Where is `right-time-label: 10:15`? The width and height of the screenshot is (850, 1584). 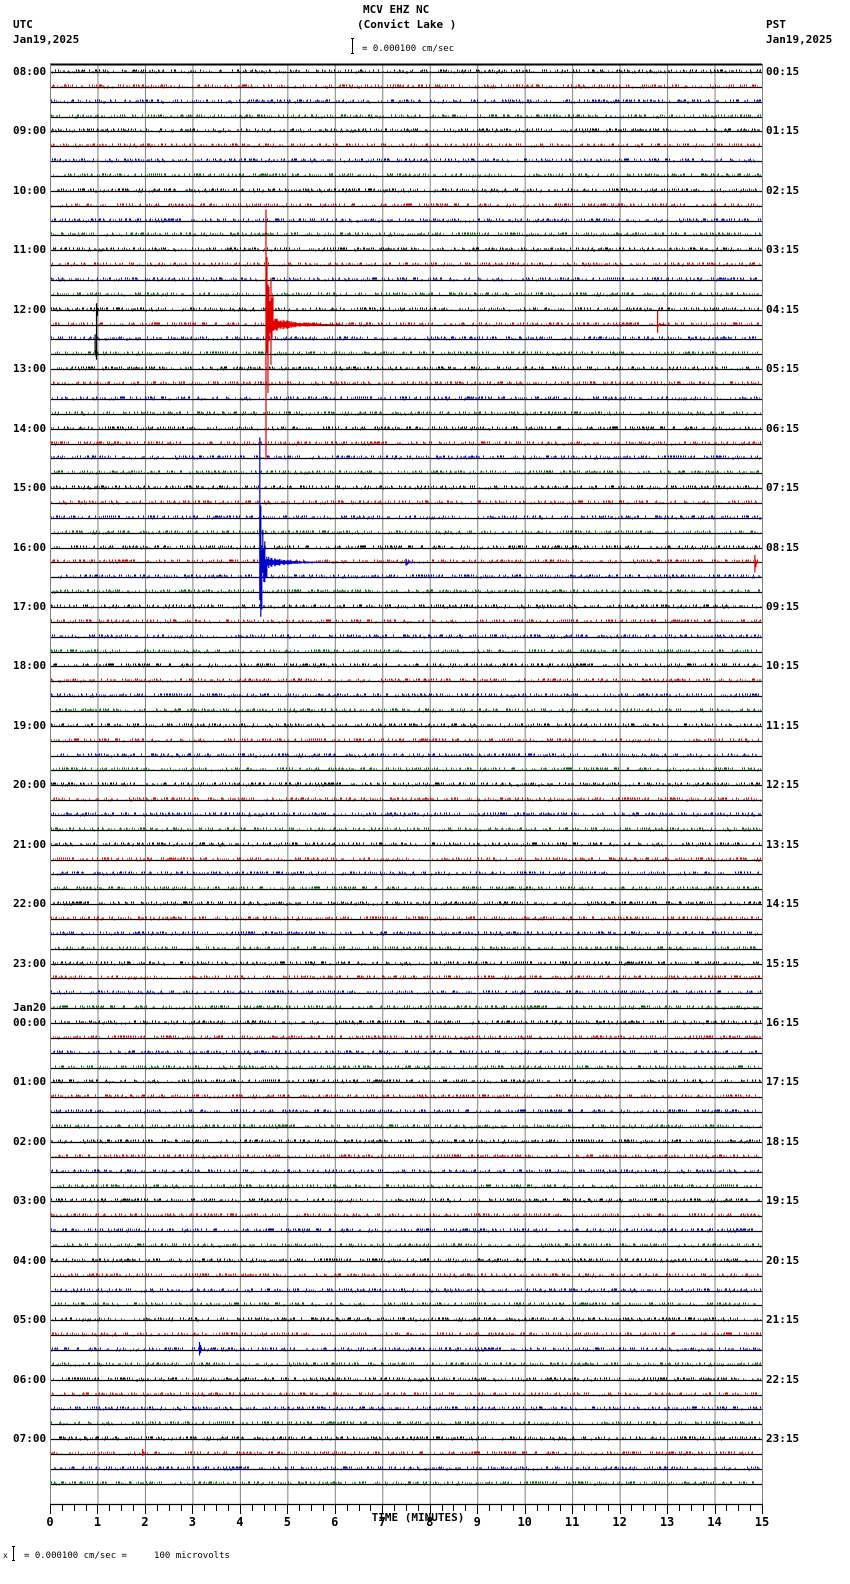 right-time-label: 10:15 is located at coordinates (783, 666).